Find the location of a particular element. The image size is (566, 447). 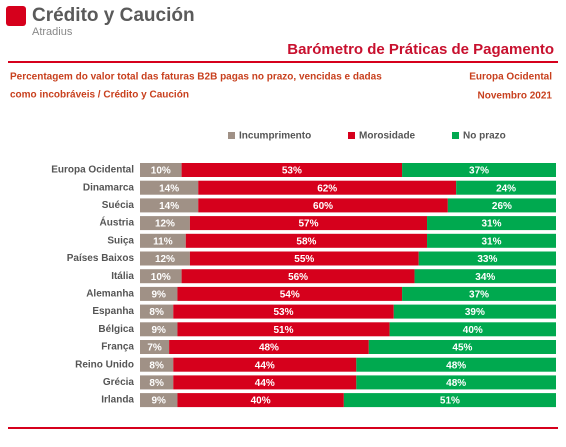

subtitle: como incobráveis / Crédito y Caución is located at coordinates (99, 95).